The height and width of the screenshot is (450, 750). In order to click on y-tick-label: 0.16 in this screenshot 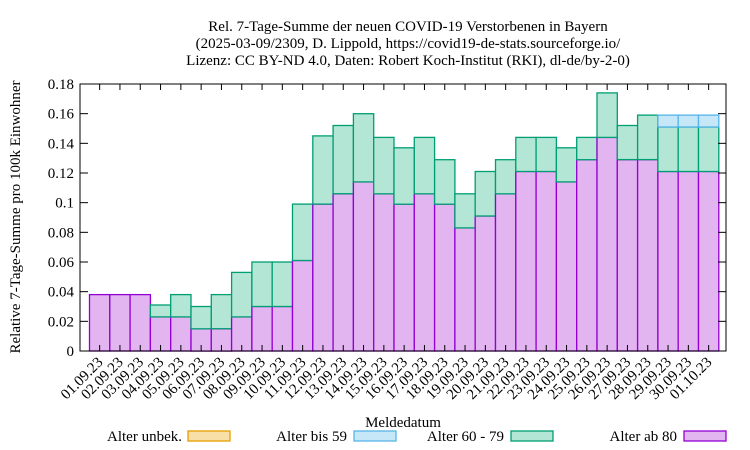, I will do `click(61, 115)`.